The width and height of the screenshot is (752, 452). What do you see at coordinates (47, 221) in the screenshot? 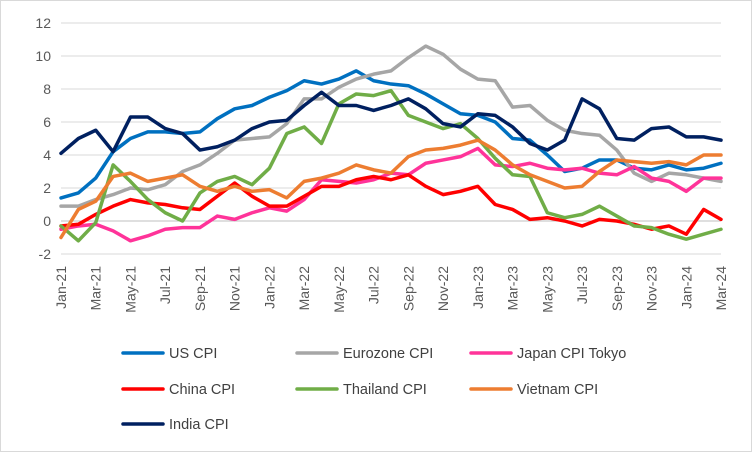
I see `y-tick-label: 0` at bounding box center [47, 221].